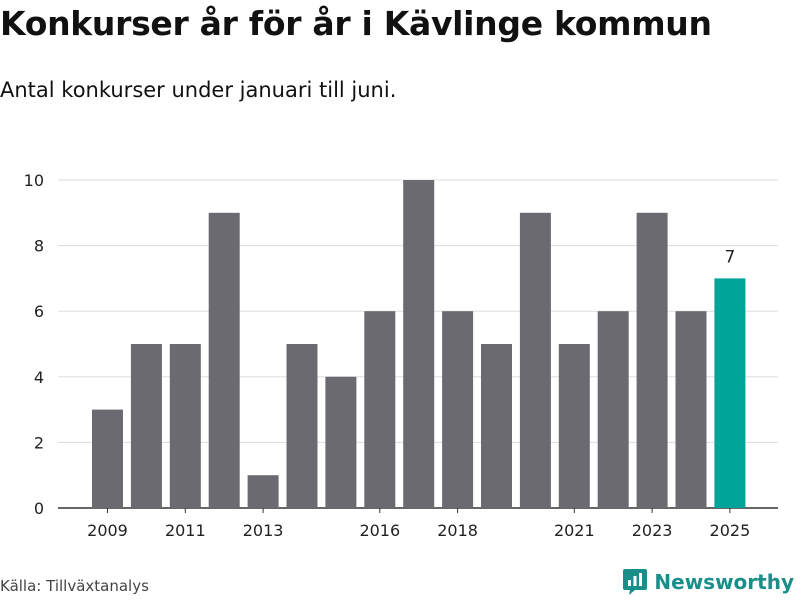  What do you see at coordinates (107, 530) in the screenshot?
I see `x-tick-label: 2009` at bounding box center [107, 530].